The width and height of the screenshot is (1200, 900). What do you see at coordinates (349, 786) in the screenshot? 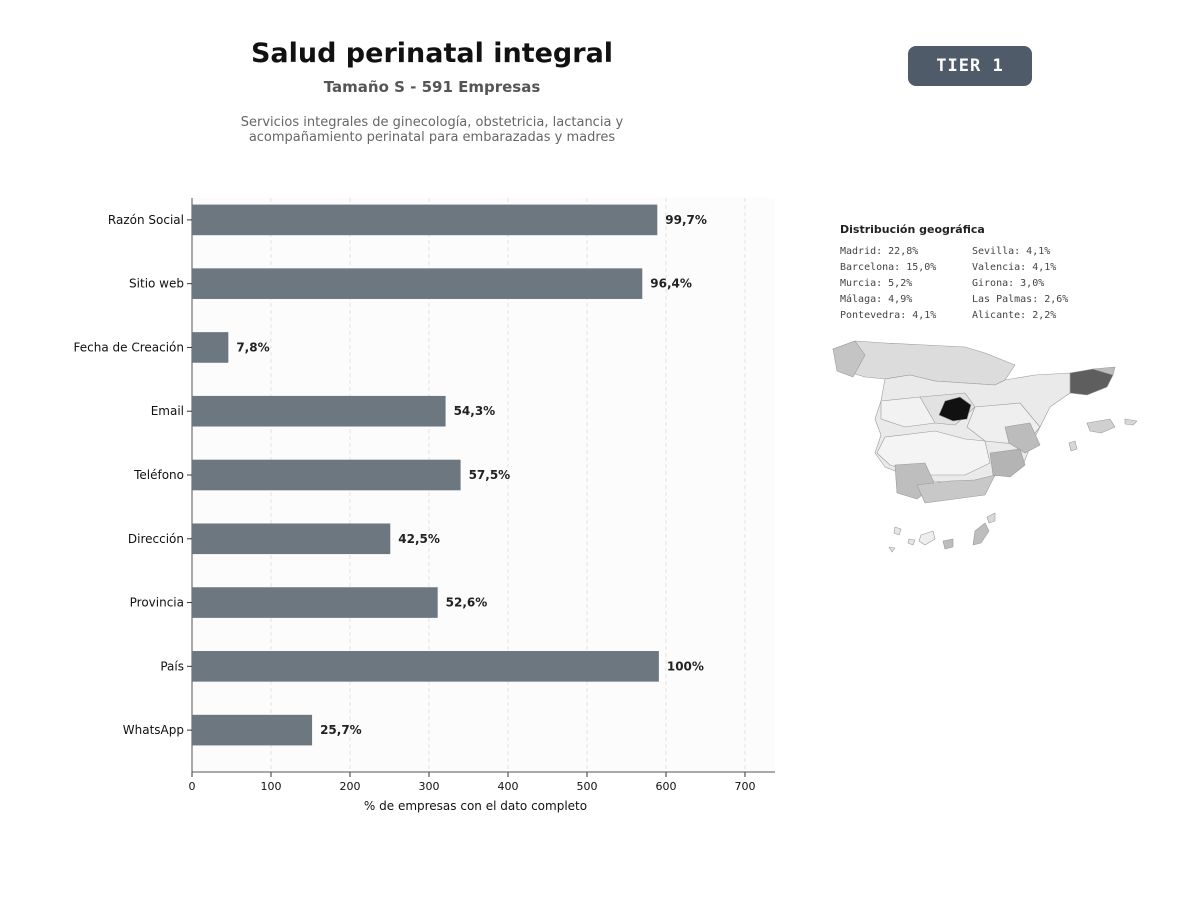
I see `x-tick-label: 200` at bounding box center [349, 786].